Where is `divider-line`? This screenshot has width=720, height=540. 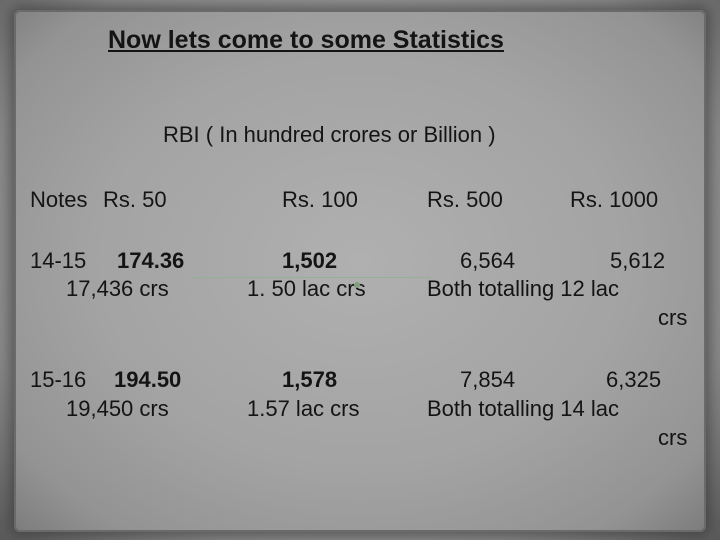
divider-line is located at coordinates (310, 277).